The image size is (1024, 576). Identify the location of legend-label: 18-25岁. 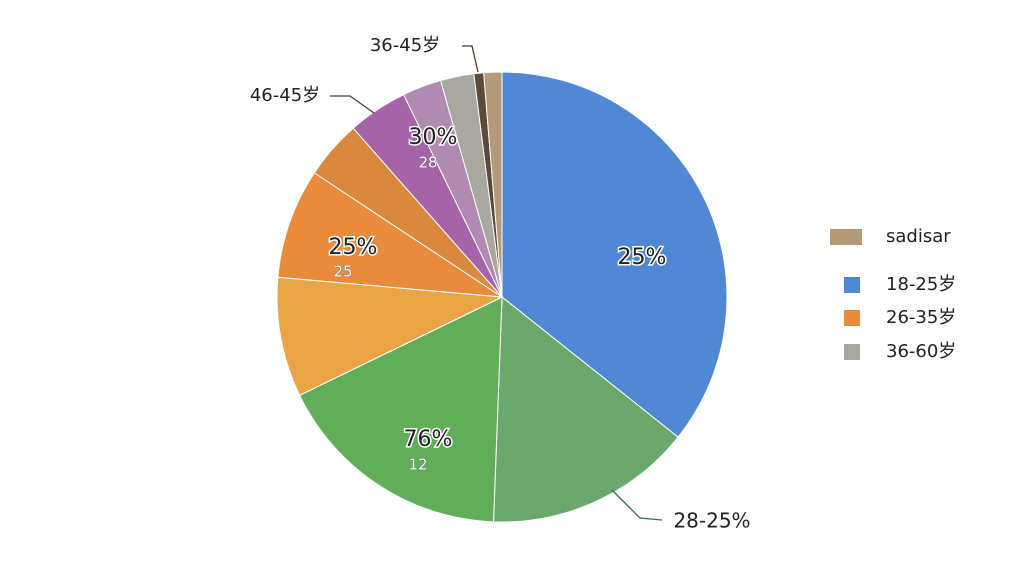
(921, 284).